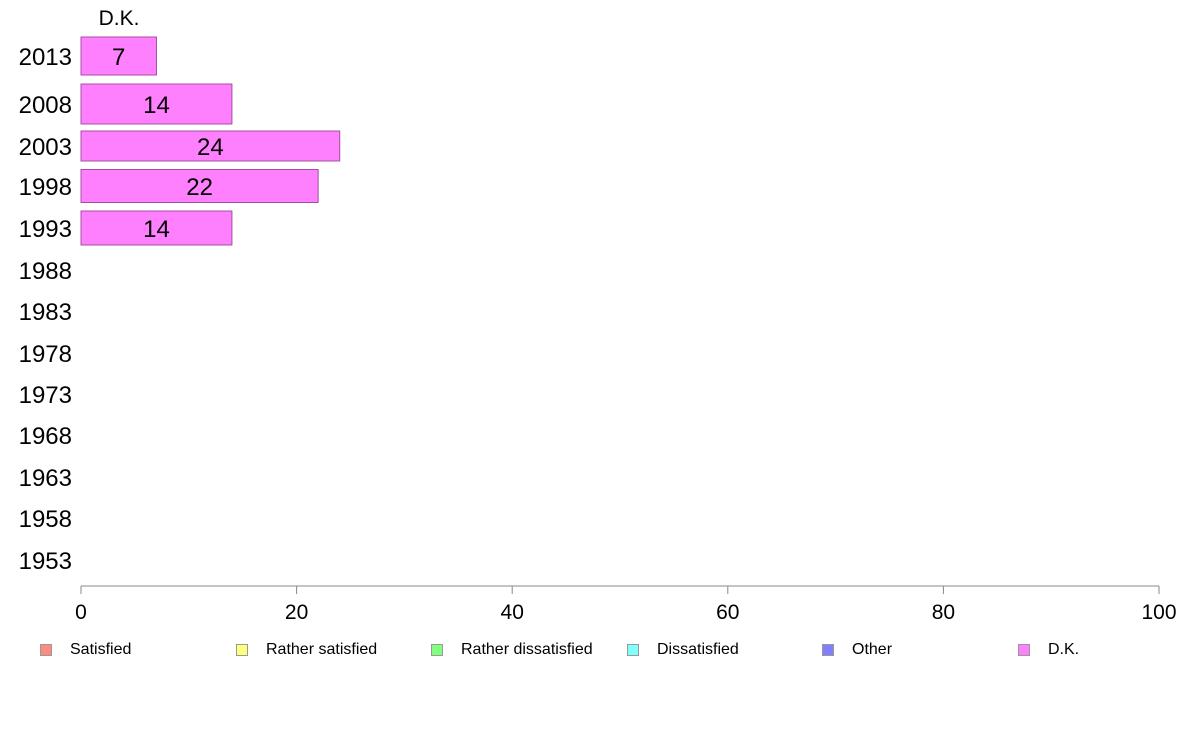 Image resolution: width=1188 pixels, height=736 pixels. What do you see at coordinates (45, 478) in the screenshot?
I see `y-tick-label: 1963` at bounding box center [45, 478].